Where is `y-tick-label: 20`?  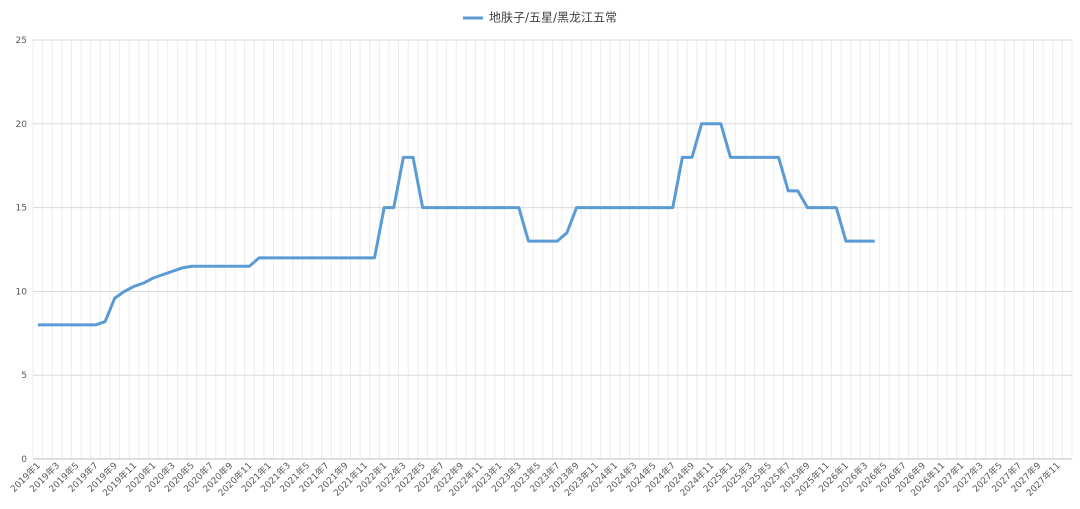
y-tick-label: 20 is located at coordinates (22, 125).